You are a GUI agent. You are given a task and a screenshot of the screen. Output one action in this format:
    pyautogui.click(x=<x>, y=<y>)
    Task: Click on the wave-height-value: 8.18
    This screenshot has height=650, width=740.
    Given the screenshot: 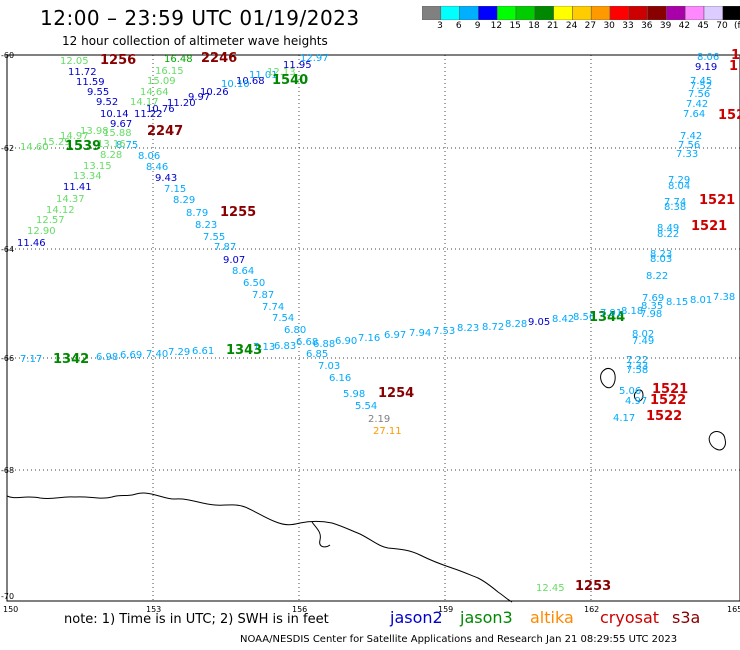 What is the action you would take?
    pyautogui.click(x=632, y=311)
    